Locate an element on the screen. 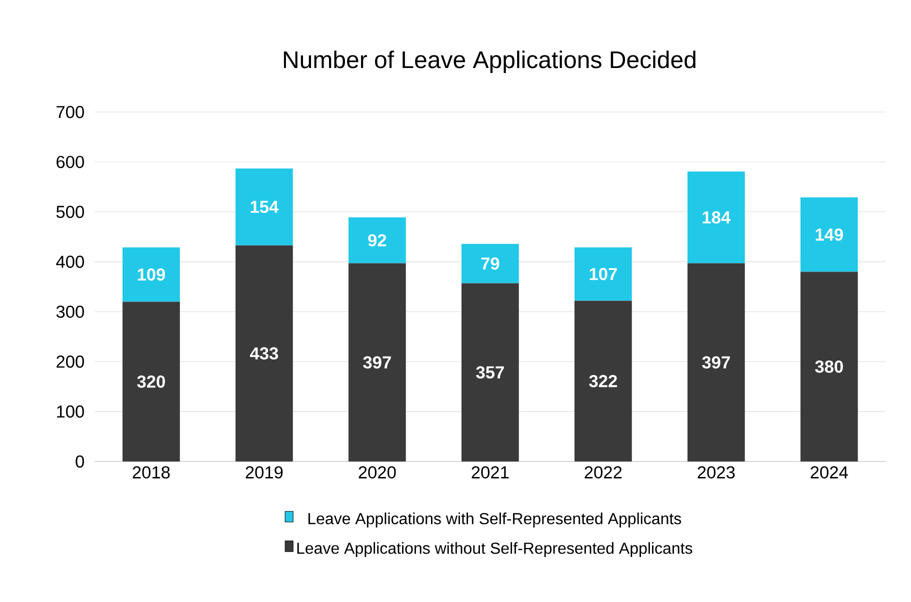 Image resolution: width=911 pixels, height=602 pixels. data-label: 79 is located at coordinates (490, 264).